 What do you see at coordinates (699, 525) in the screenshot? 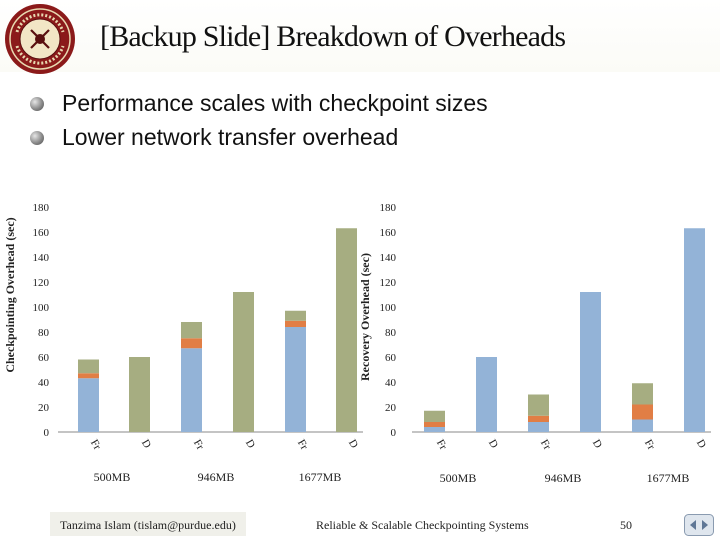
I see `slide-nav-icon` at bounding box center [699, 525].